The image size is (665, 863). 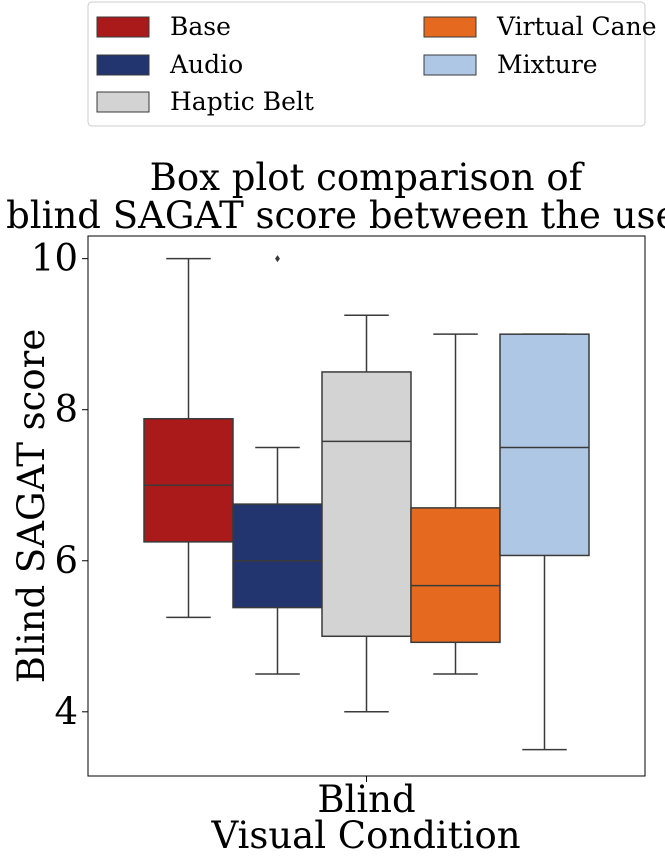 I want to click on legend-swatch-audio, so click(x=123, y=65).